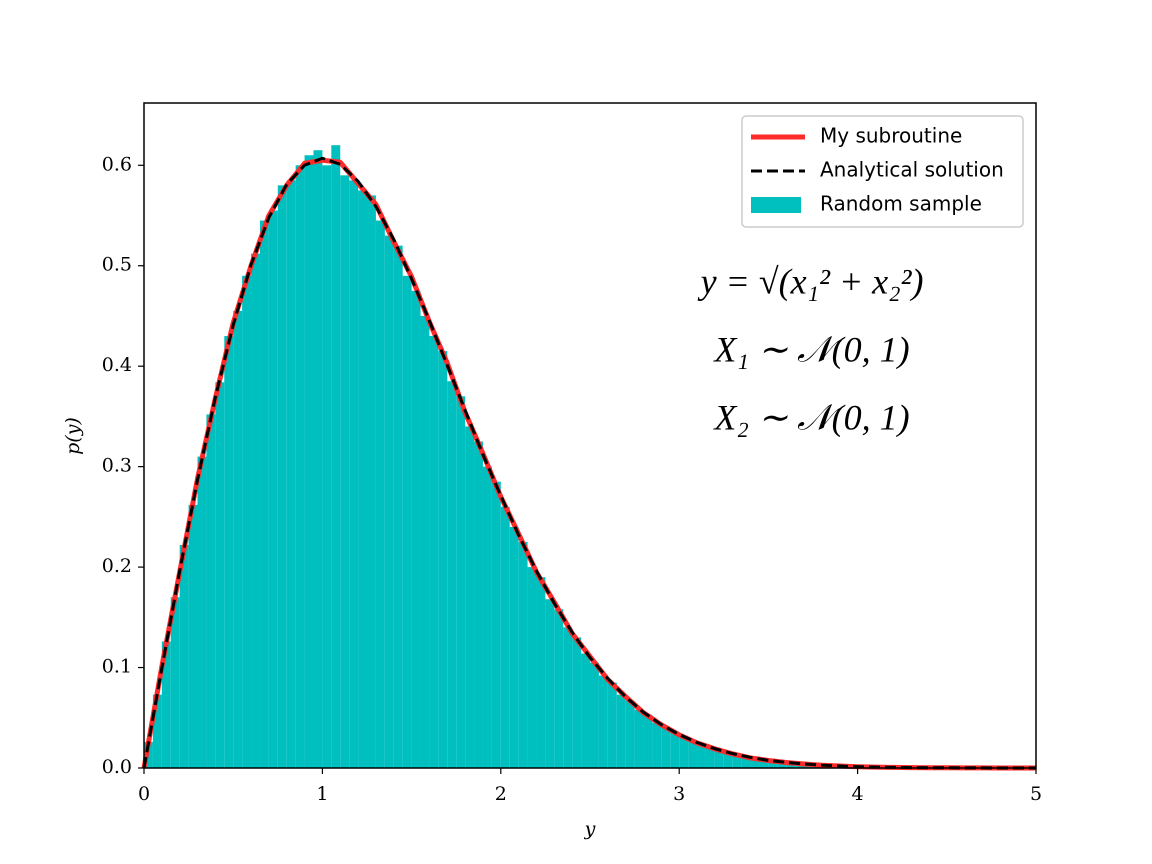  What do you see at coordinates (117, 566) in the screenshot?
I see `y-tick-label: 0.2` at bounding box center [117, 566].